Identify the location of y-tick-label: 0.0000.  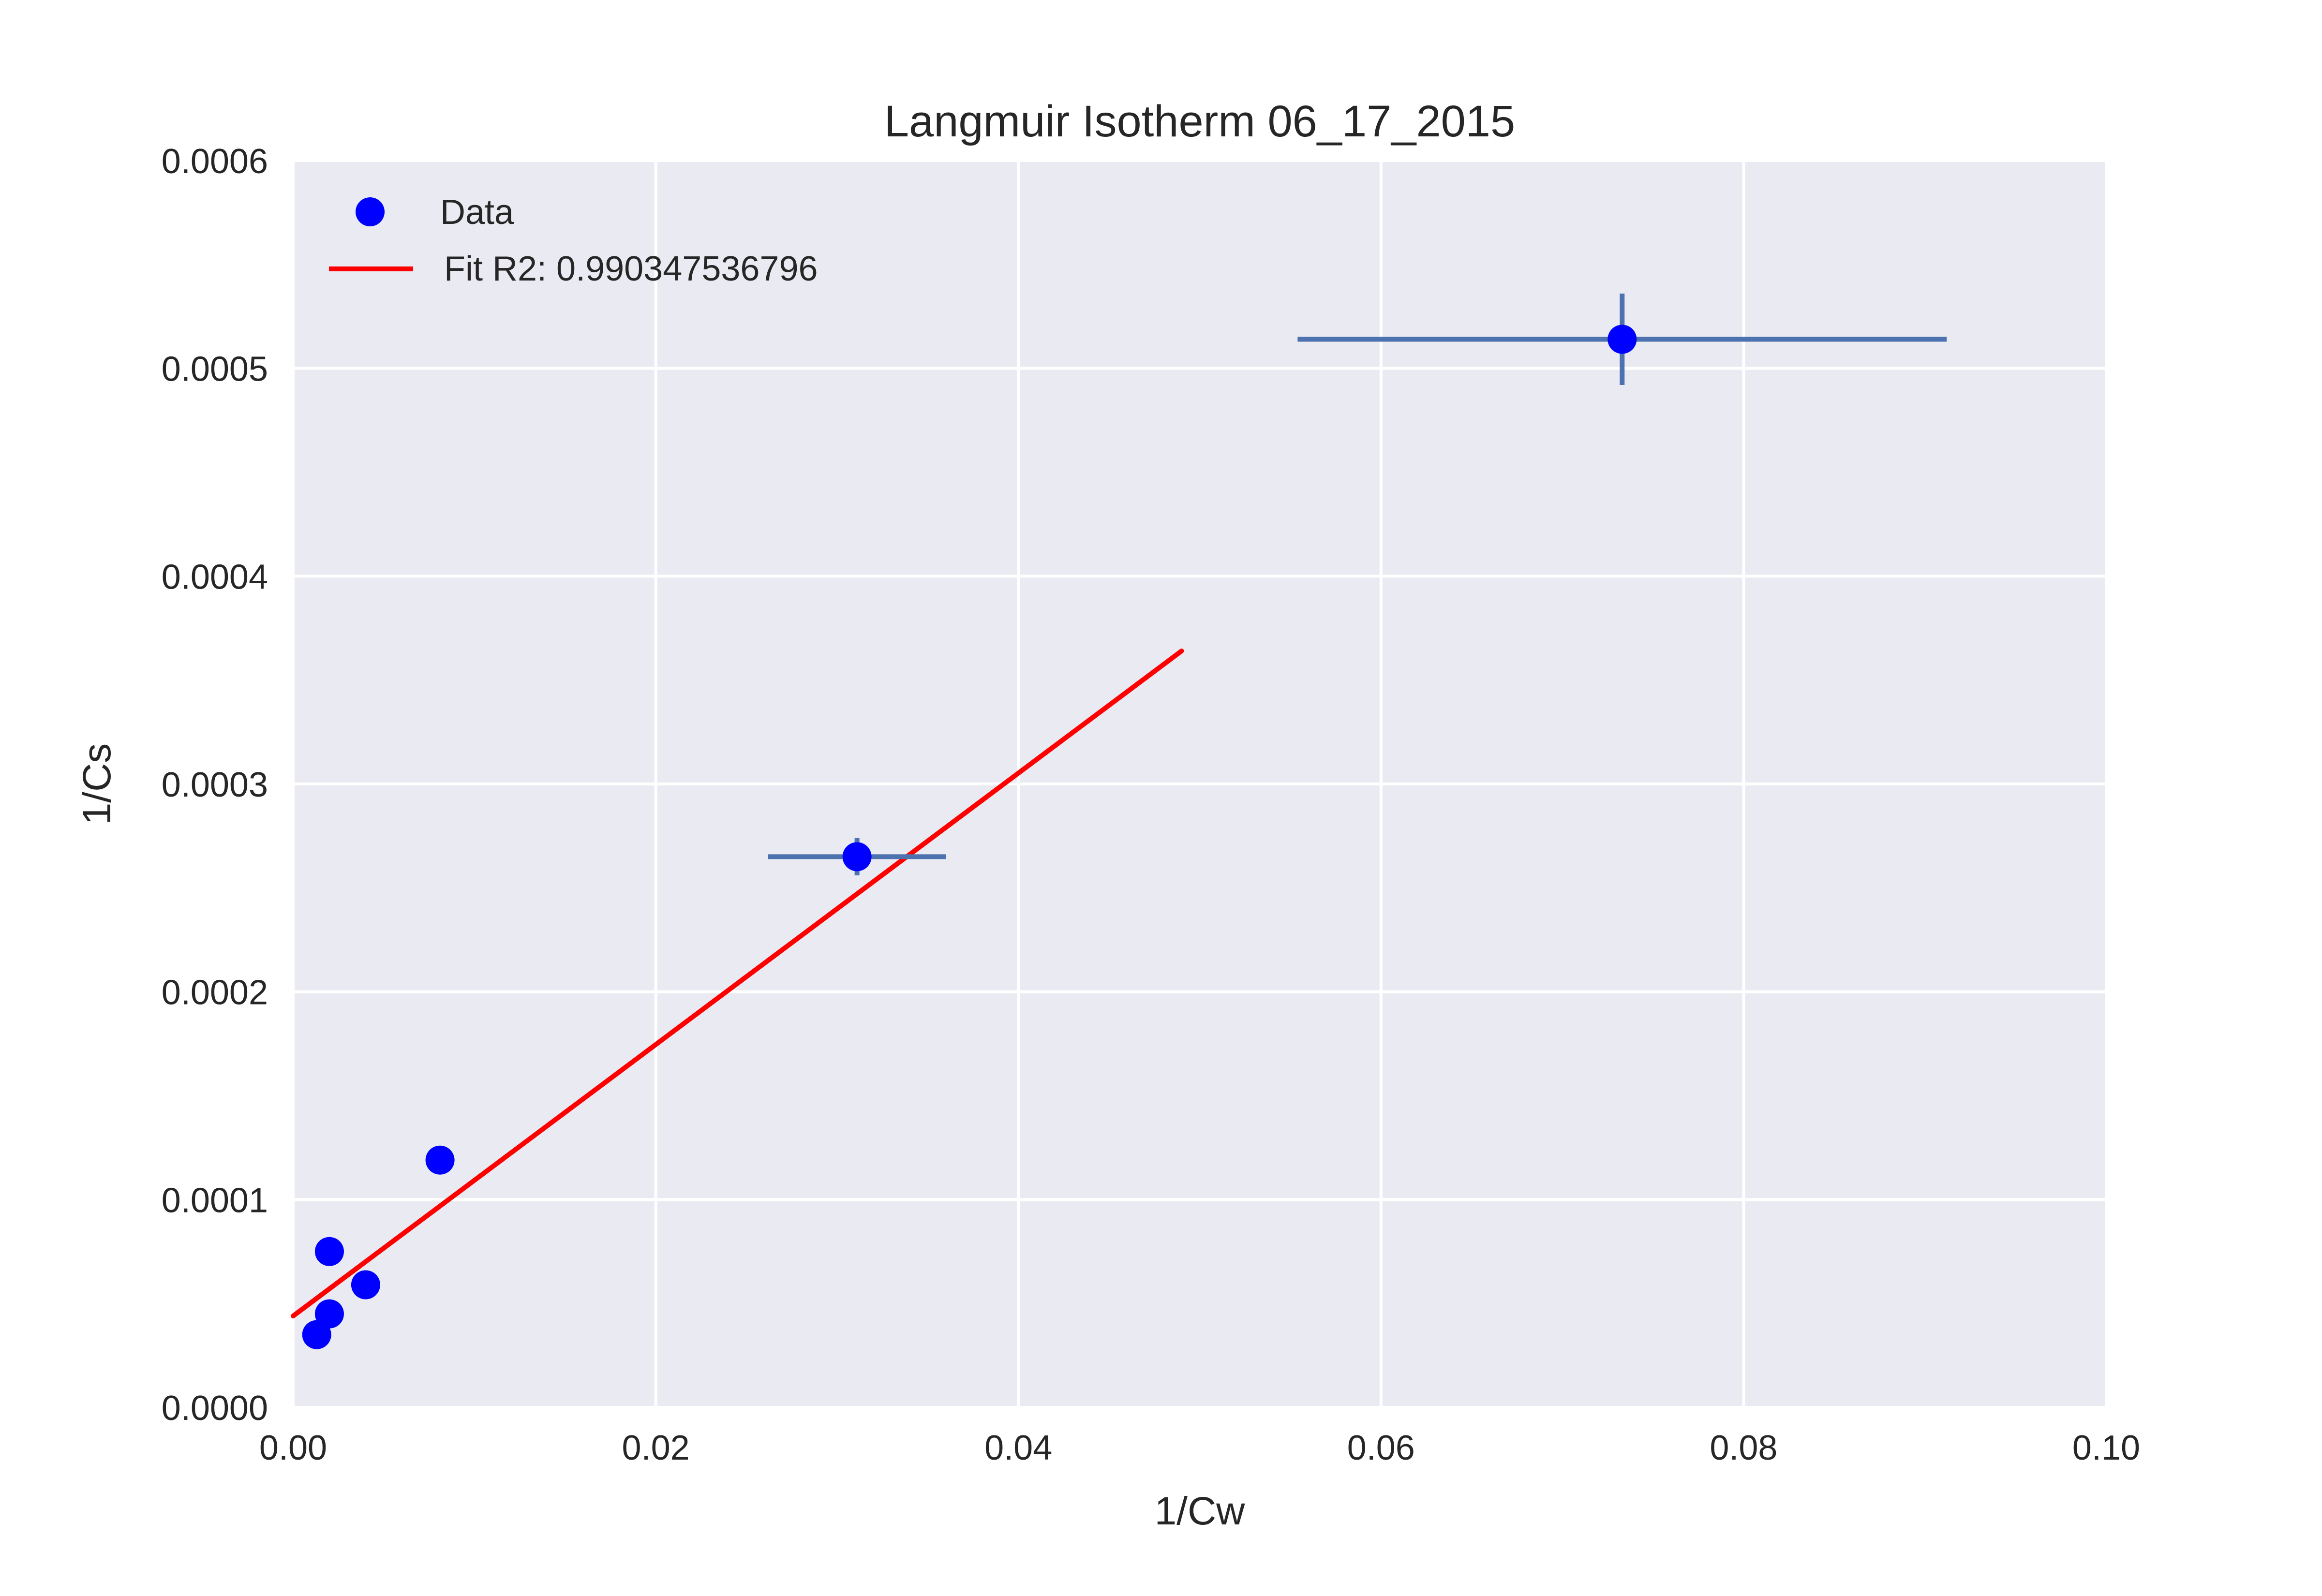
(215, 1408).